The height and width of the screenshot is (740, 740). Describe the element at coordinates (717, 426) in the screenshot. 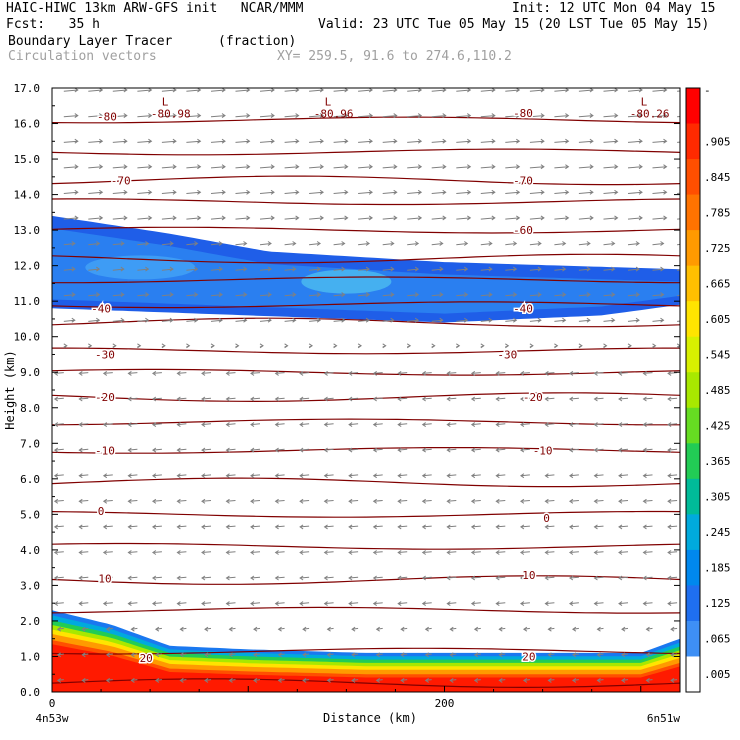

I see `colorbar-label: .425` at that location.